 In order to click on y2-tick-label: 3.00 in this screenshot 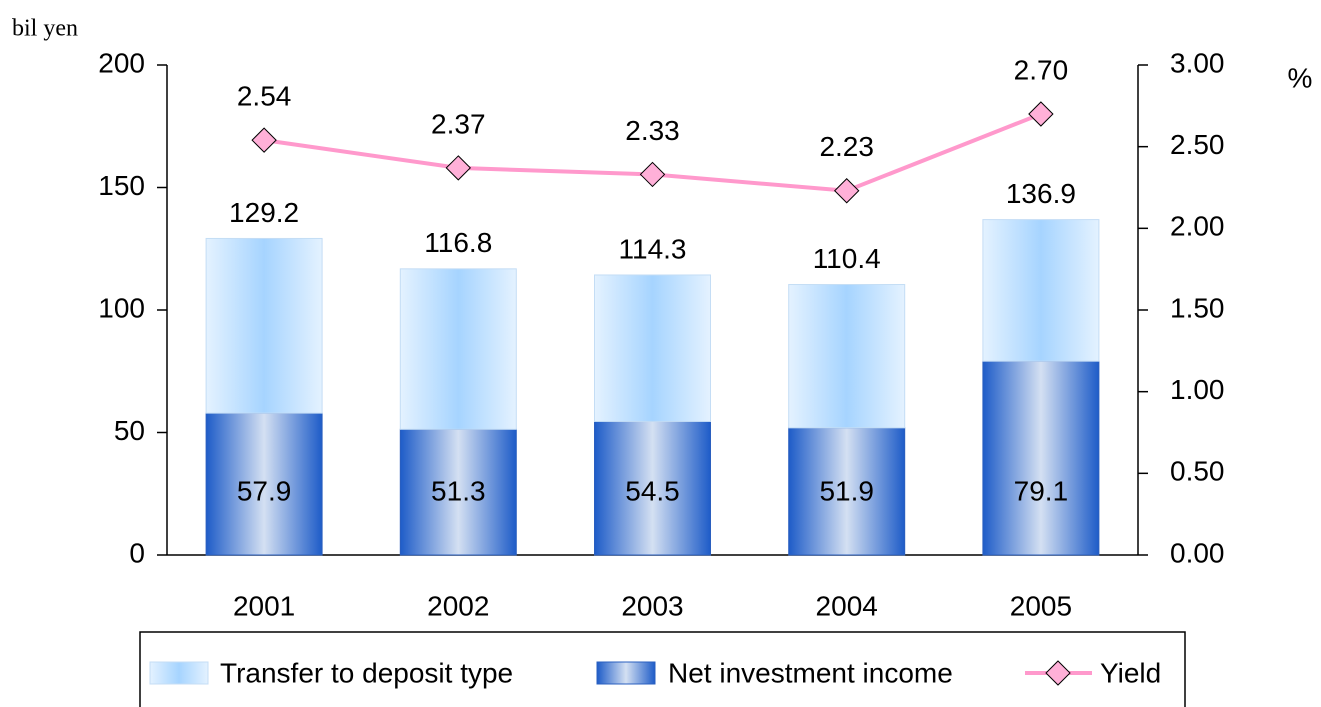, I will do `click(1197, 62)`.